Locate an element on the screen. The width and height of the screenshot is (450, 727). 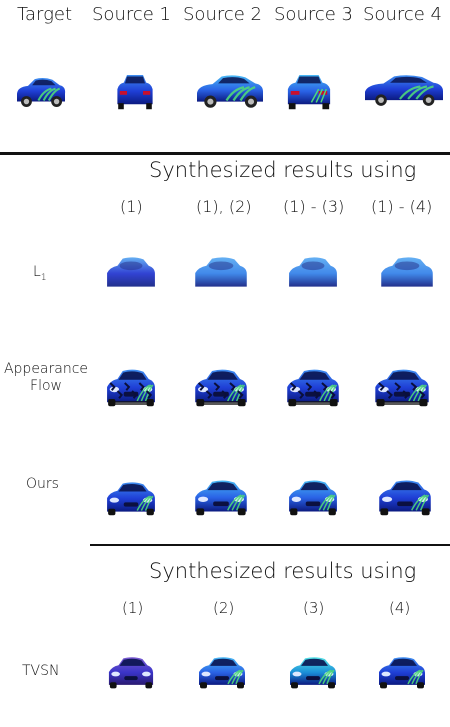
column-label-4: (1) - (4) is located at coordinates (402, 206).